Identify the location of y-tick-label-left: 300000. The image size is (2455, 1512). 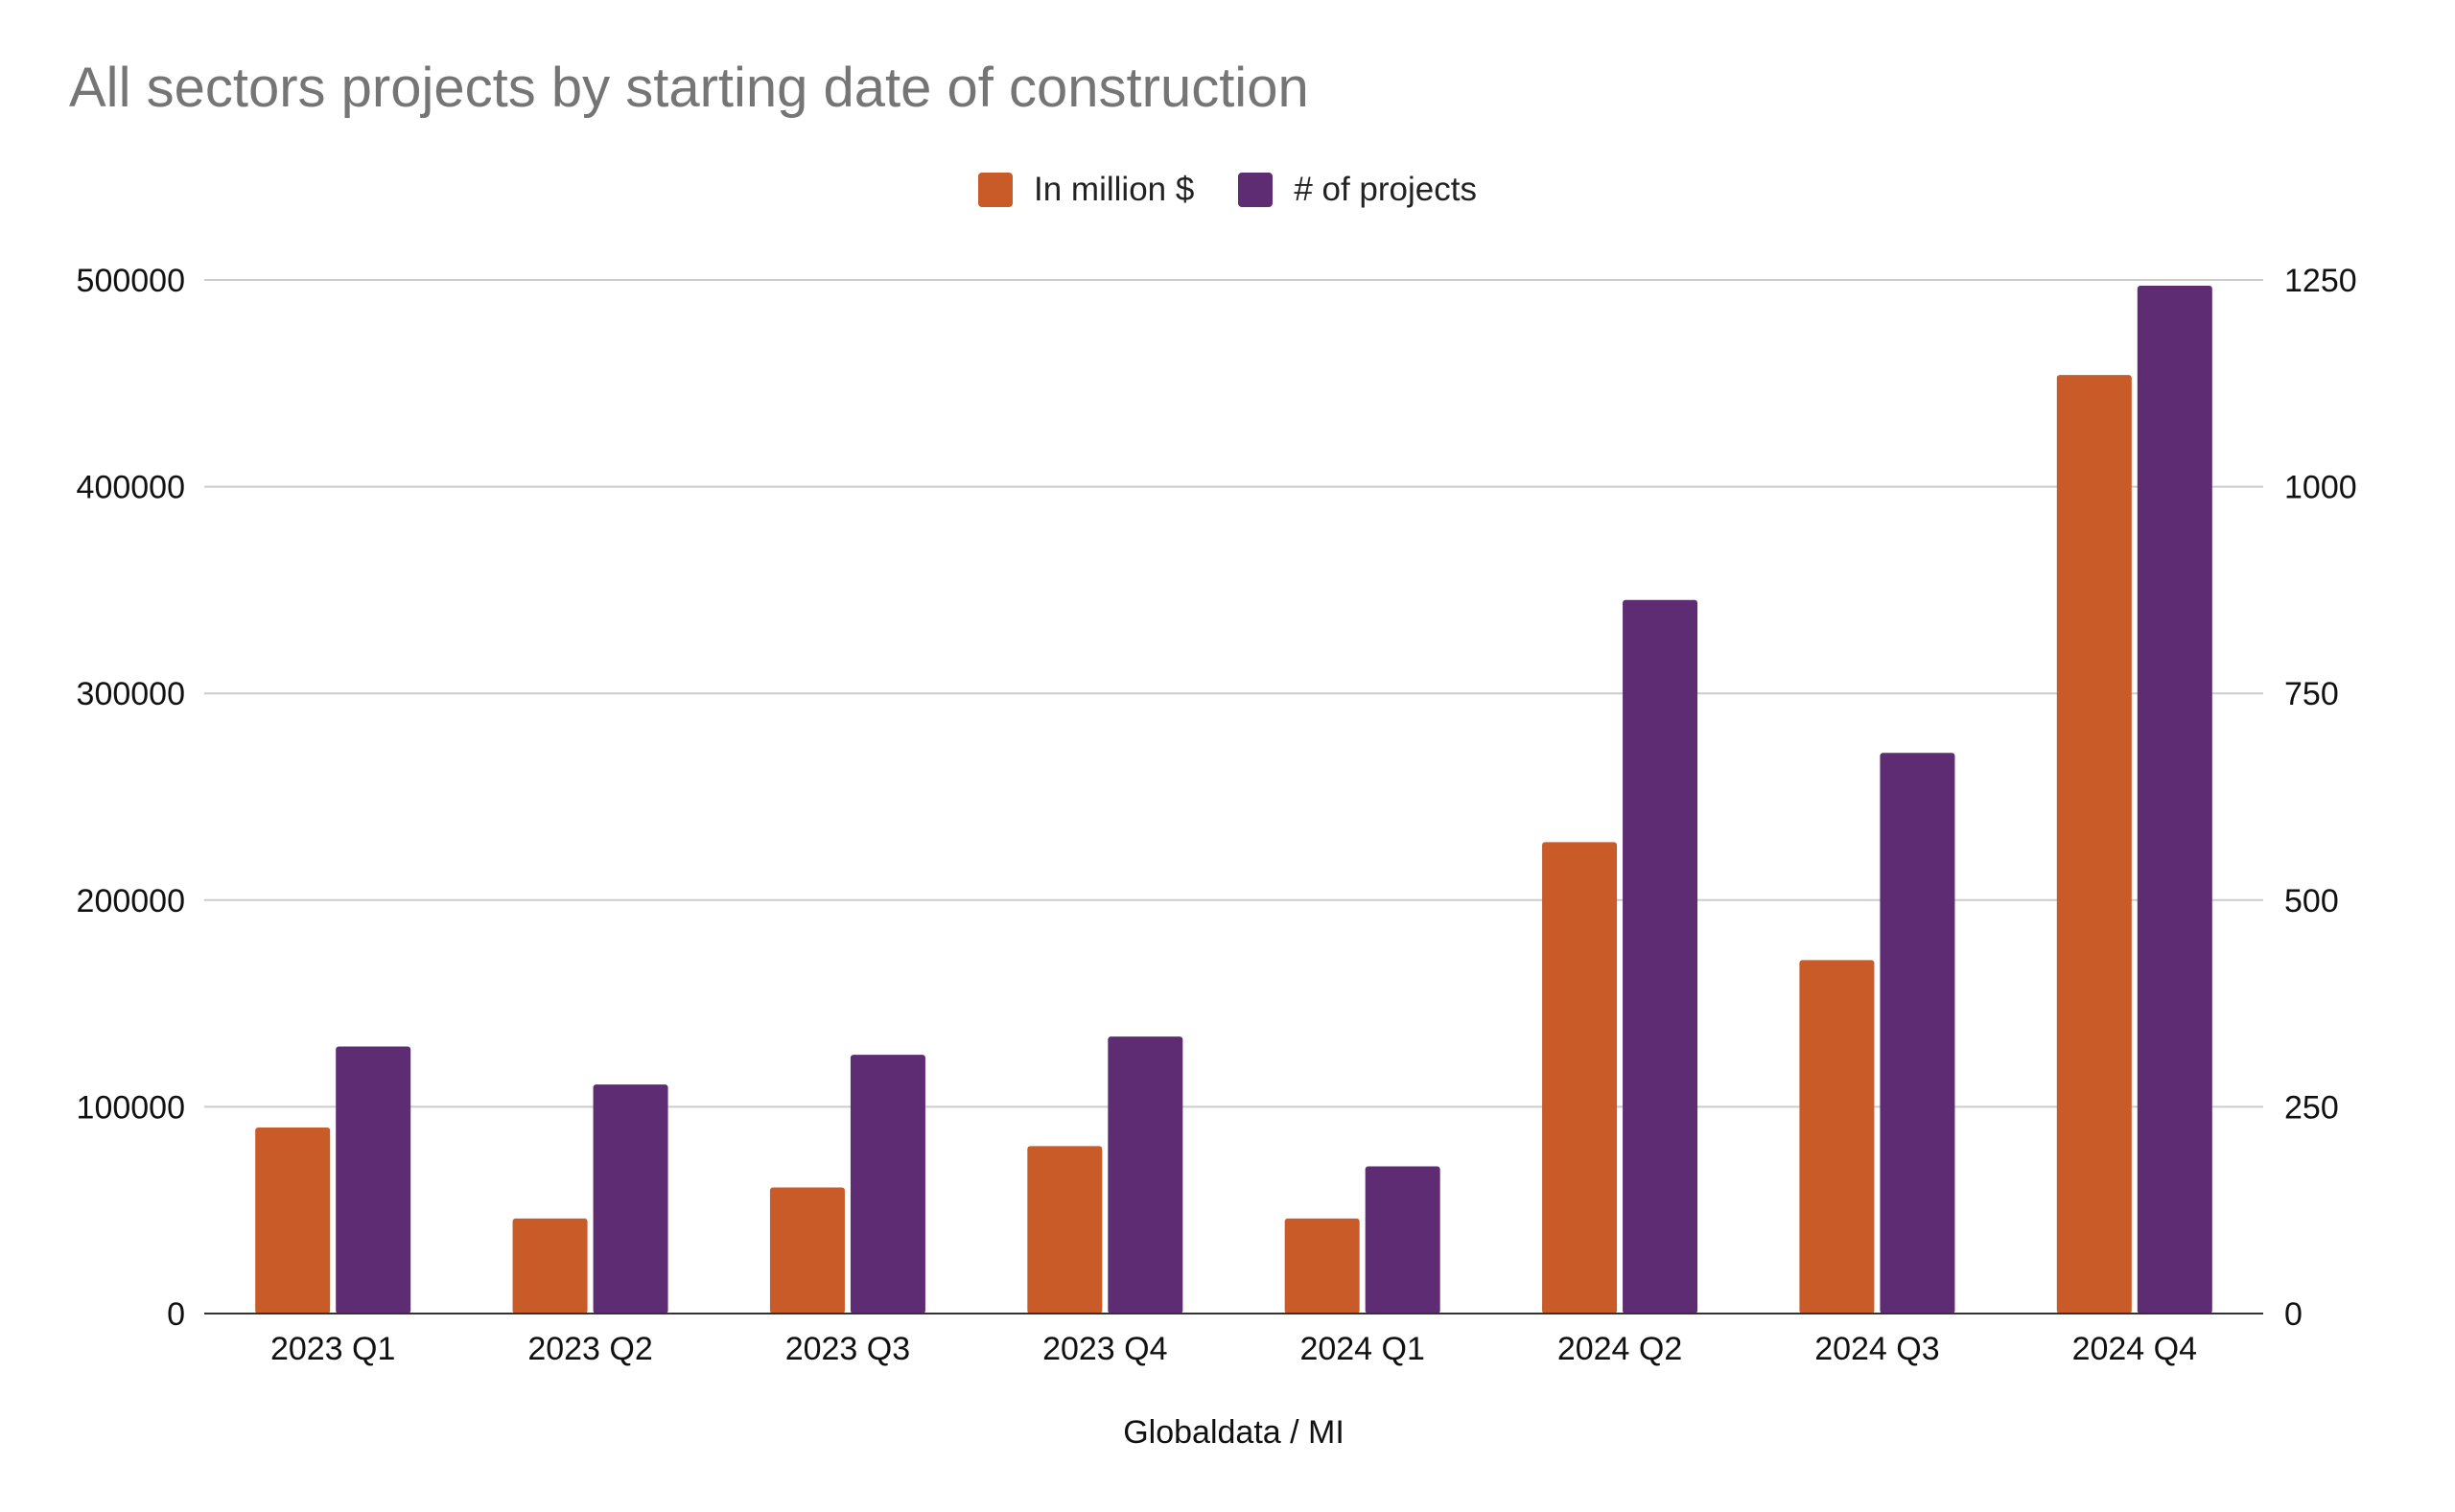
(131, 694).